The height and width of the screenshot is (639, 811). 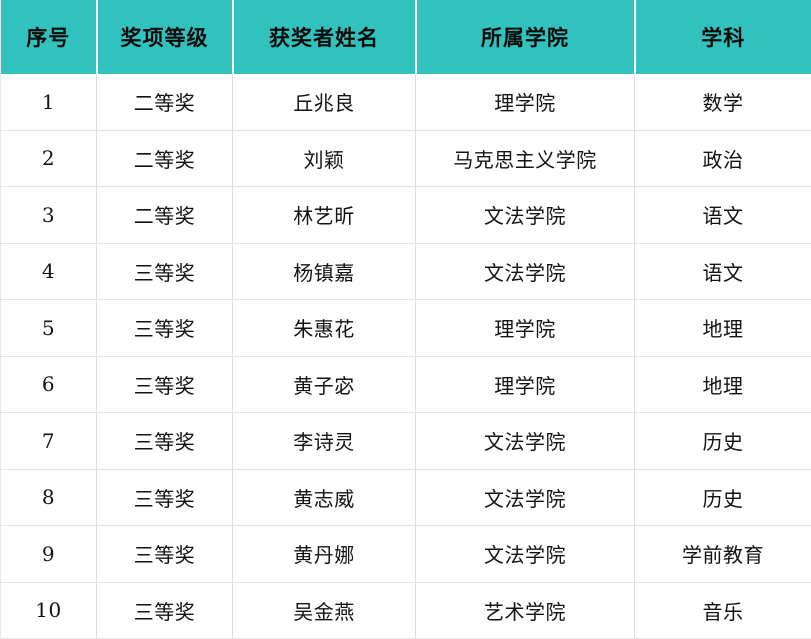 What do you see at coordinates (723, 158) in the screenshot?
I see `cell-subject: 政治` at bounding box center [723, 158].